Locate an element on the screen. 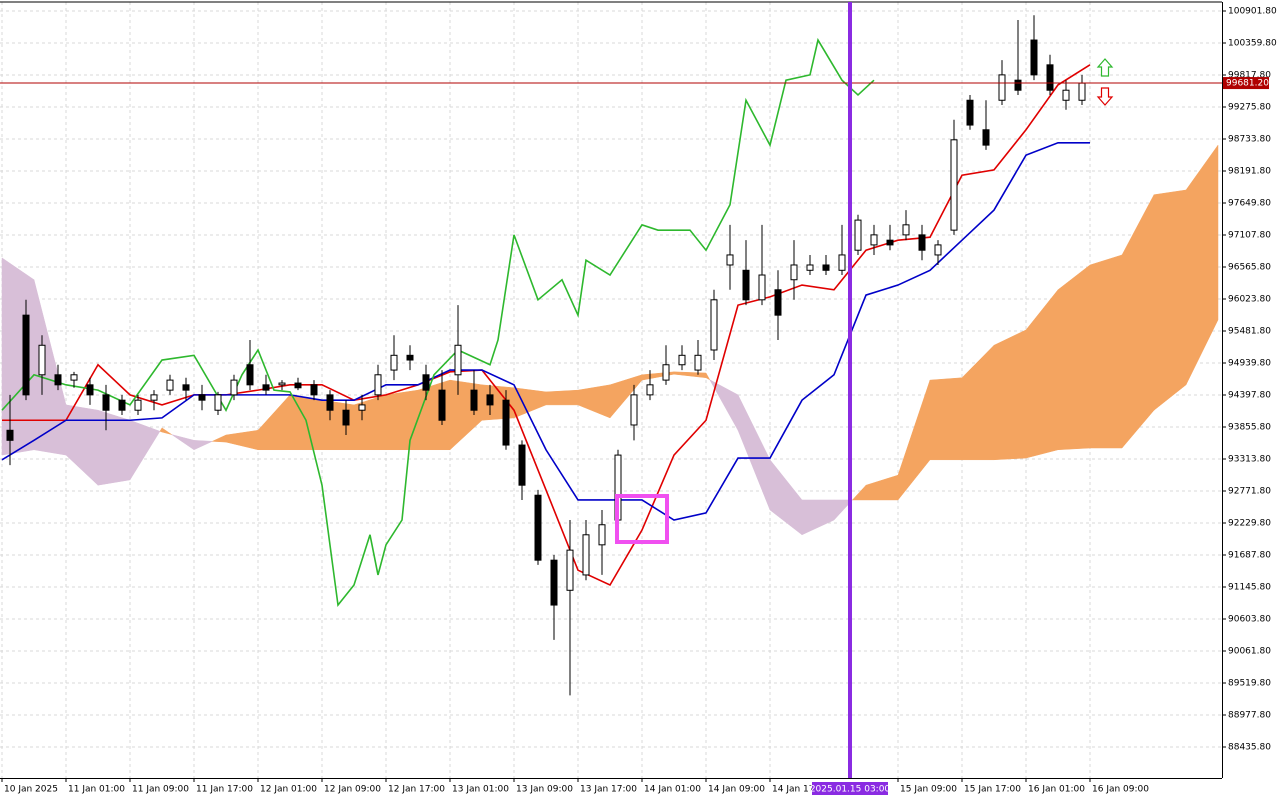  current-price-box is located at coordinates (1246, 83).